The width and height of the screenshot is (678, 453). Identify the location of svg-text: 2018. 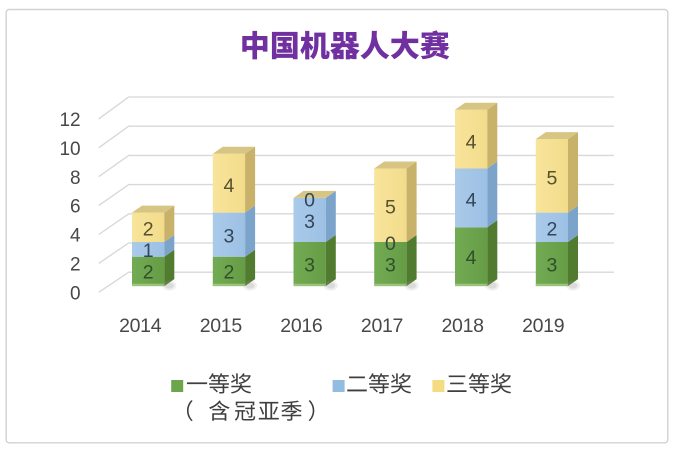
(463, 326).